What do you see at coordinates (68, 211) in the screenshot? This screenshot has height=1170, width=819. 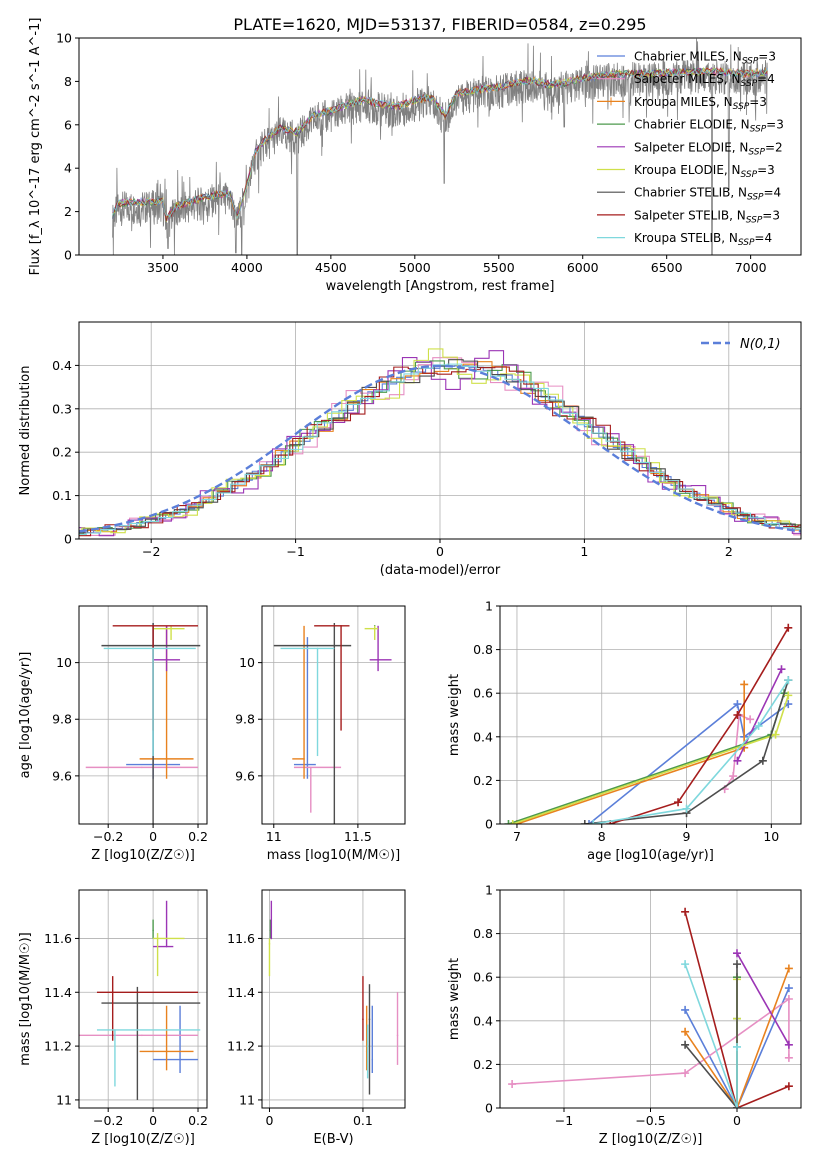 I see `y-tick-label: 2` at bounding box center [68, 211].